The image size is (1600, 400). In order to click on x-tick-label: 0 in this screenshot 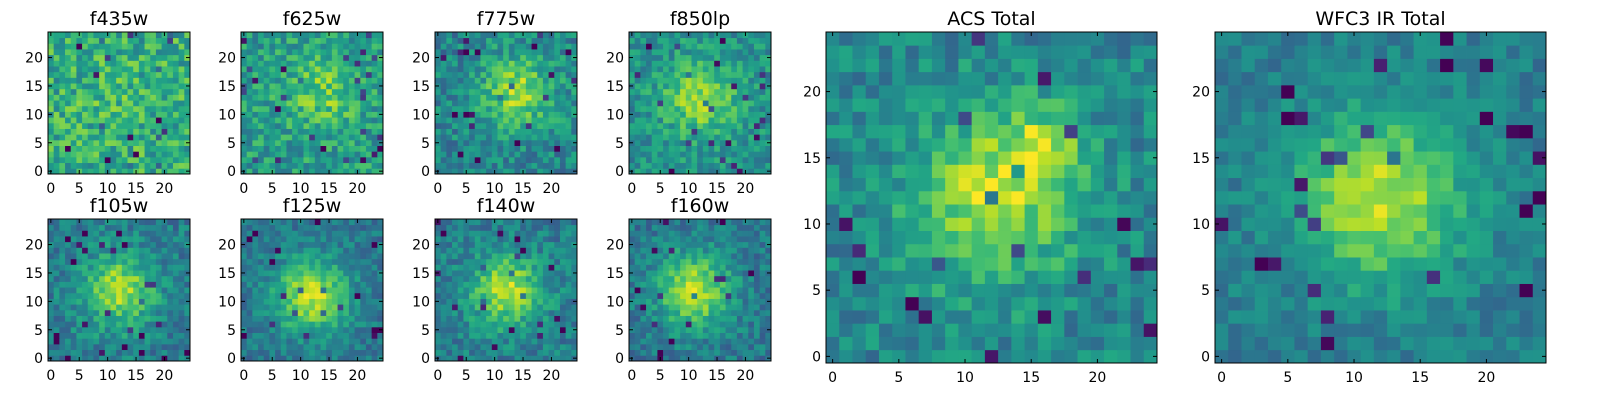, I will do `click(437, 376)`.